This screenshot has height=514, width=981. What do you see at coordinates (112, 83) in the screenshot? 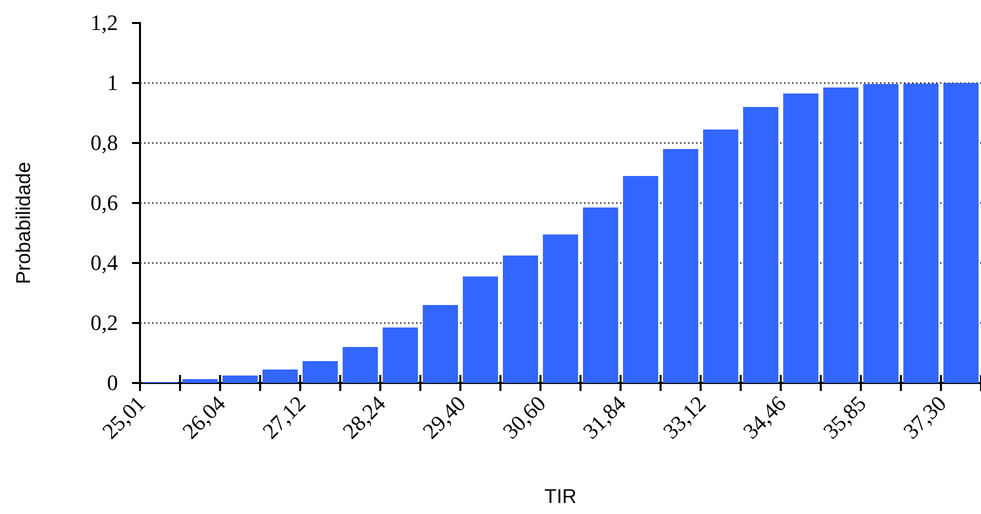
I see `y-tick-label: 1` at bounding box center [112, 83].